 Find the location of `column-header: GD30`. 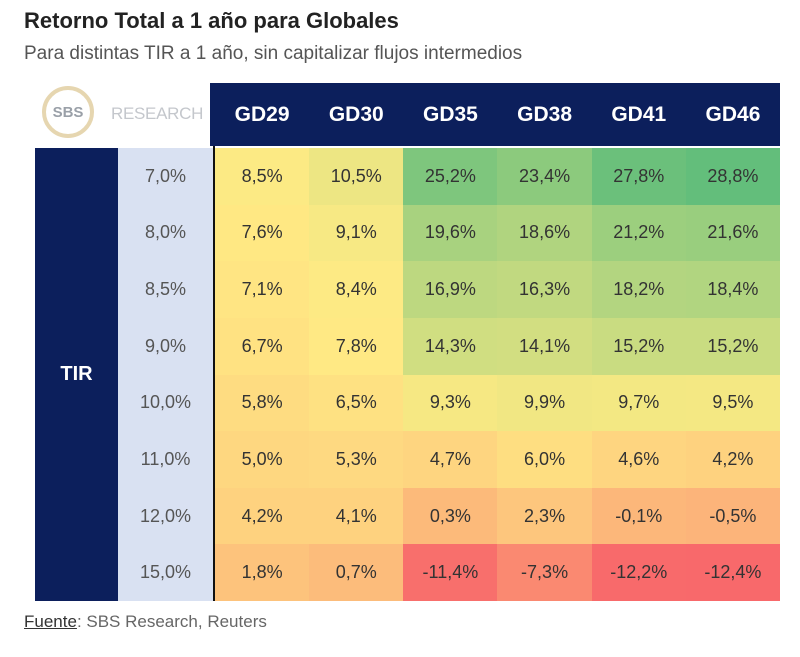

column-header: GD30 is located at coordinates (356, 114).